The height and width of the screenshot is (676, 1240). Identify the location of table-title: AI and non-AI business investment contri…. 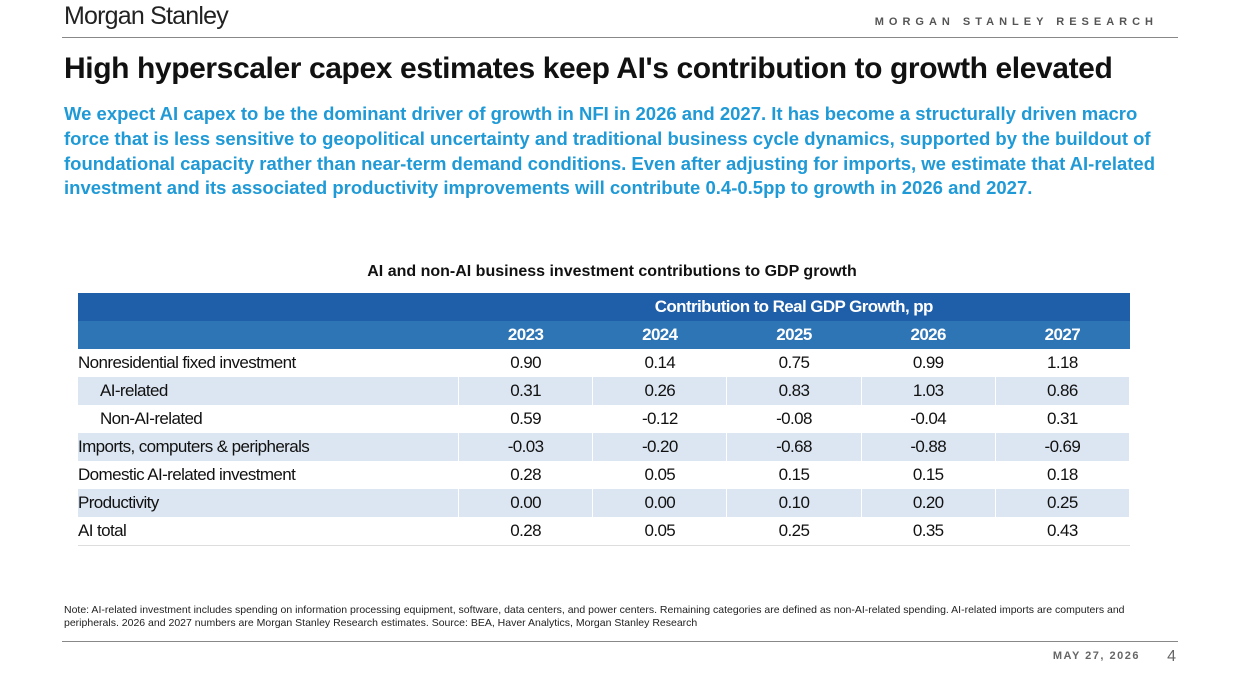
(612, 271).